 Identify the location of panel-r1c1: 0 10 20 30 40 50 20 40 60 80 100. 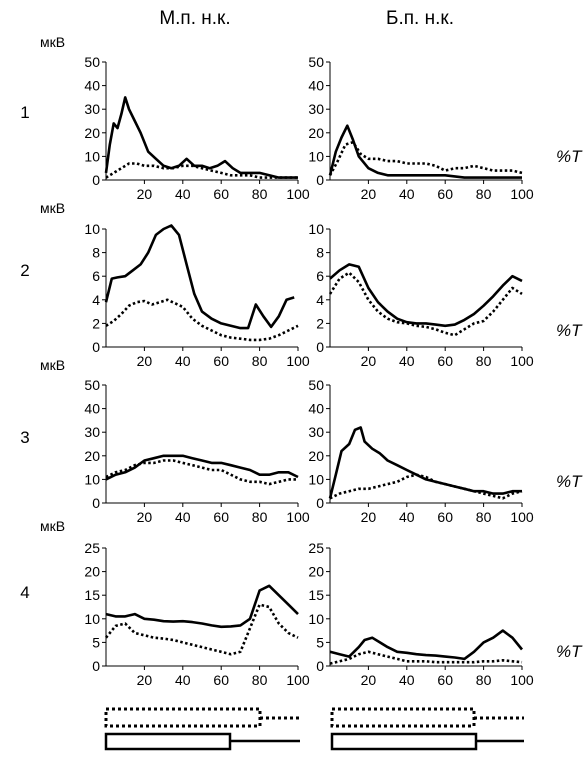
(196, 128).